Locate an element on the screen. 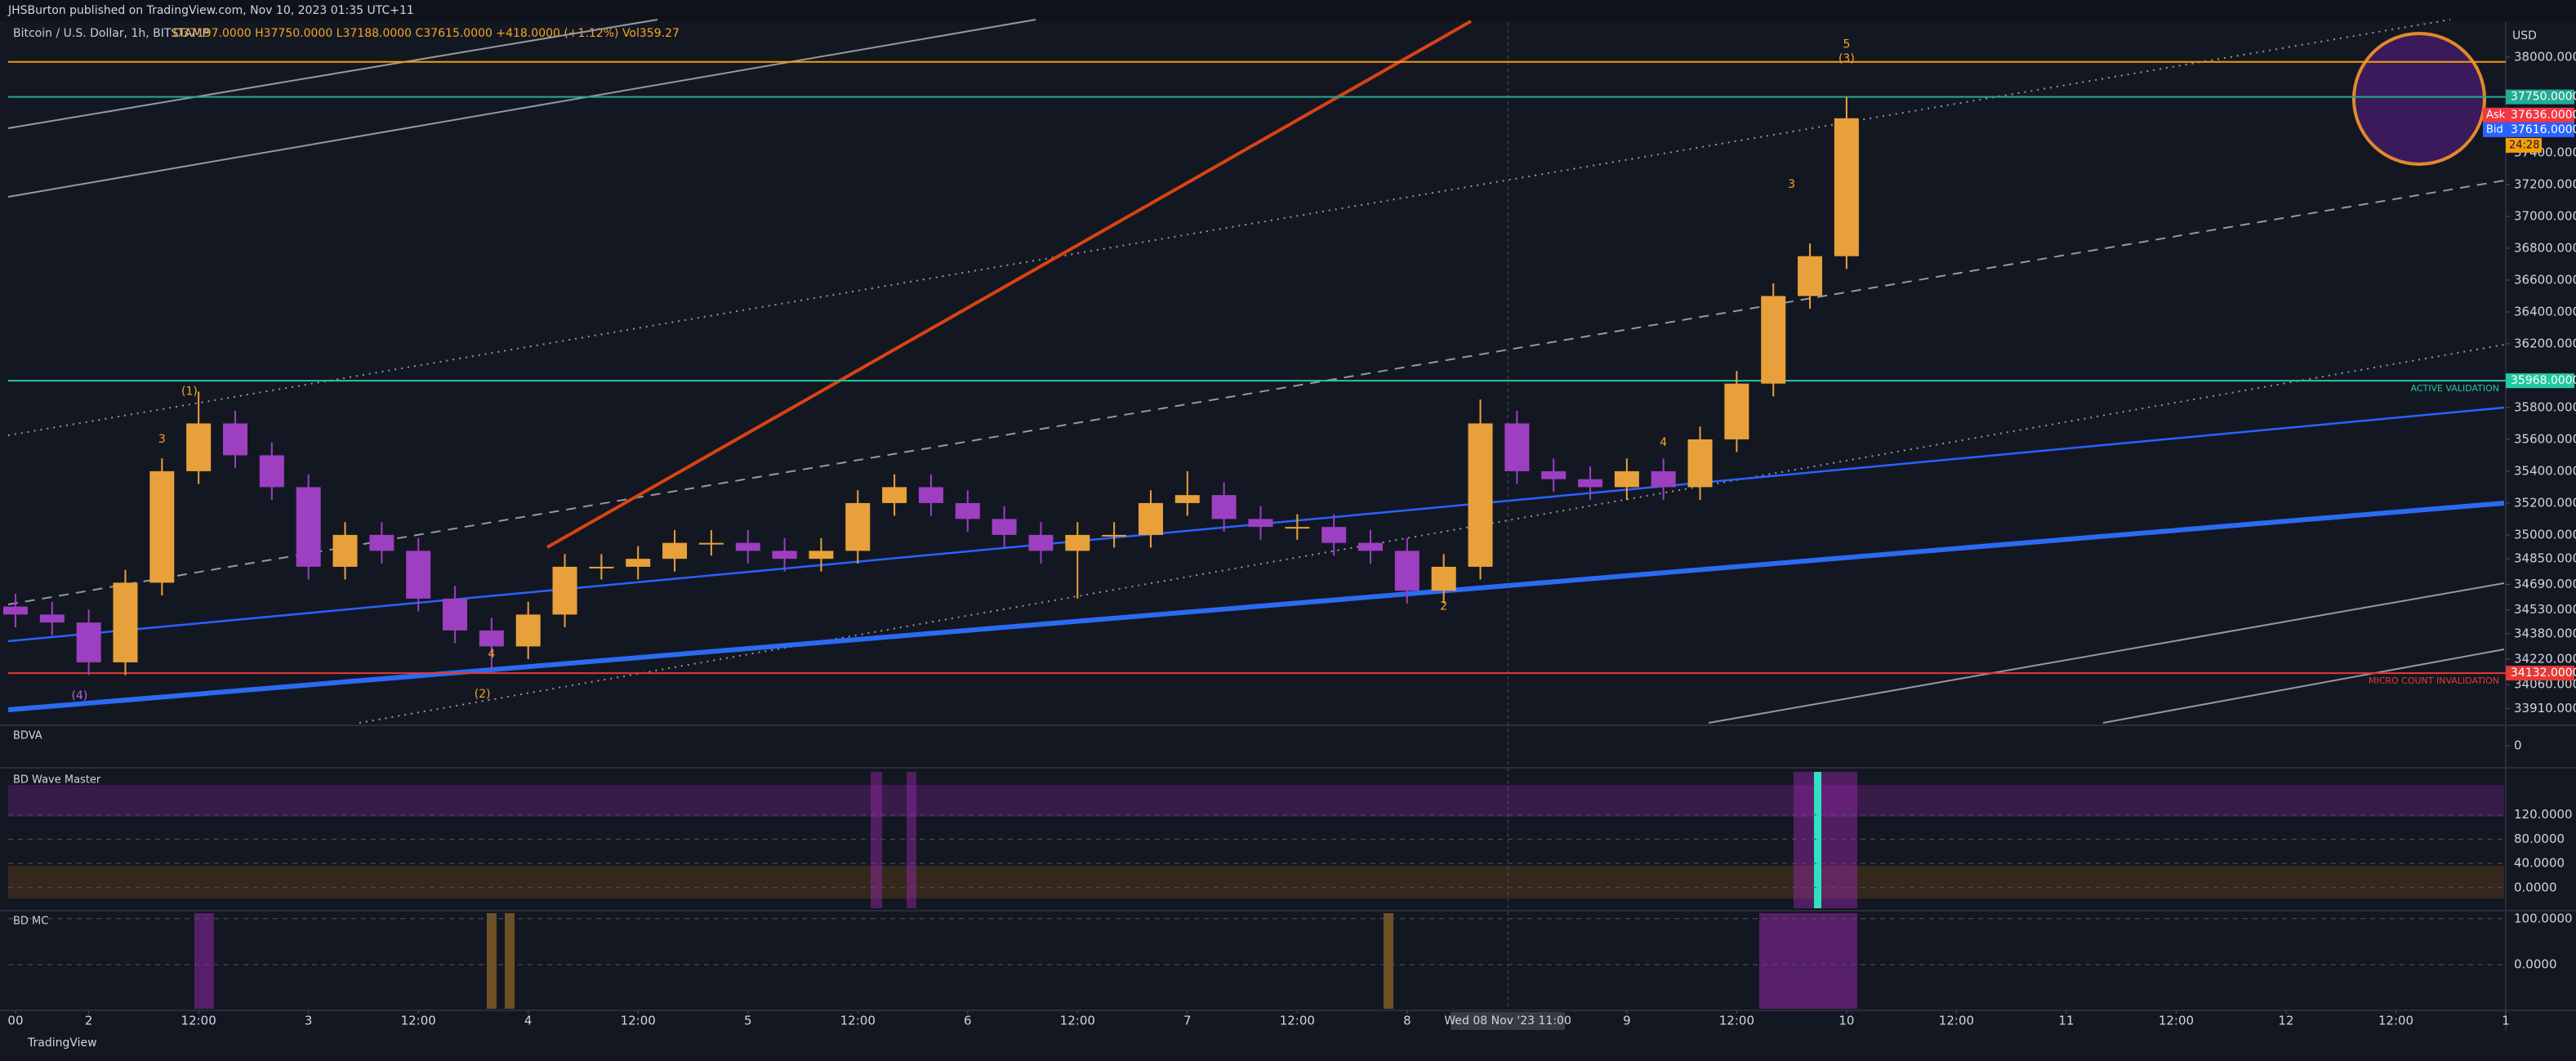  wave-label: (4) is located at coordinates (80, 695).